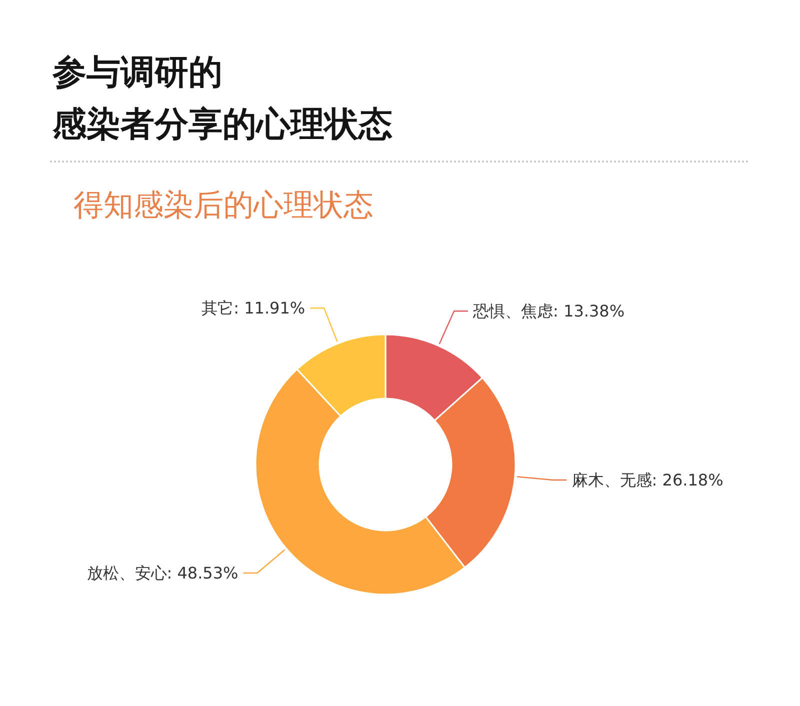  I want to click on slice-label: 其它: 11.91%, so click(254, 308).